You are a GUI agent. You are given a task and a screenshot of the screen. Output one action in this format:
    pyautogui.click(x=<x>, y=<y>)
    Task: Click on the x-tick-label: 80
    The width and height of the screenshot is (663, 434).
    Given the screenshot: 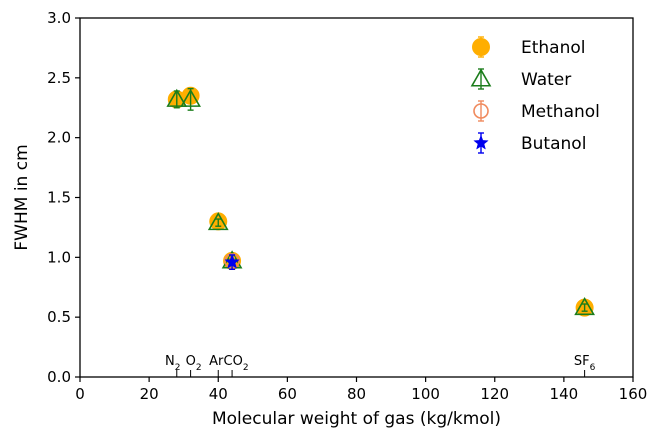 What is the action you would take?
    pyautogui.click(x=356, y=394)
    